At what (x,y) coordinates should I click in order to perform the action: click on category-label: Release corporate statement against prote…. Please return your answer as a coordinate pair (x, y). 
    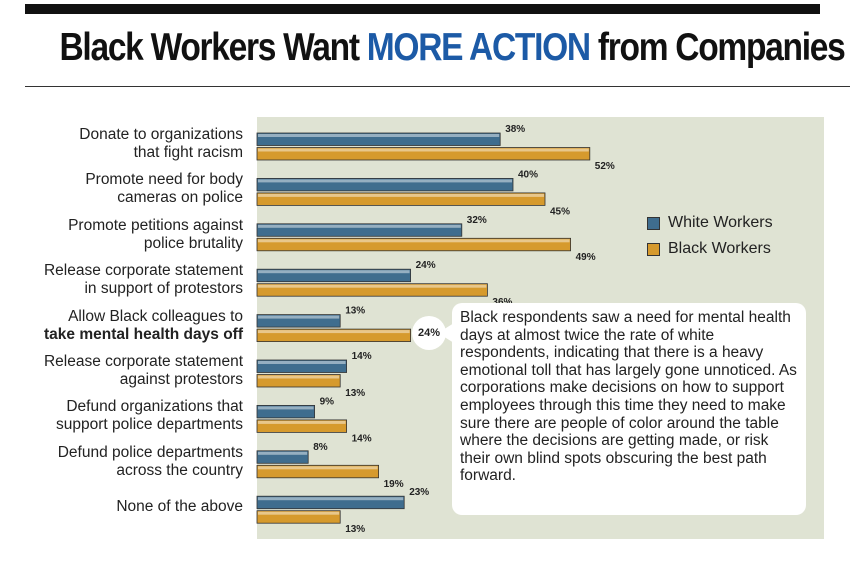
    Looking at the image, I should click on (143, 371).